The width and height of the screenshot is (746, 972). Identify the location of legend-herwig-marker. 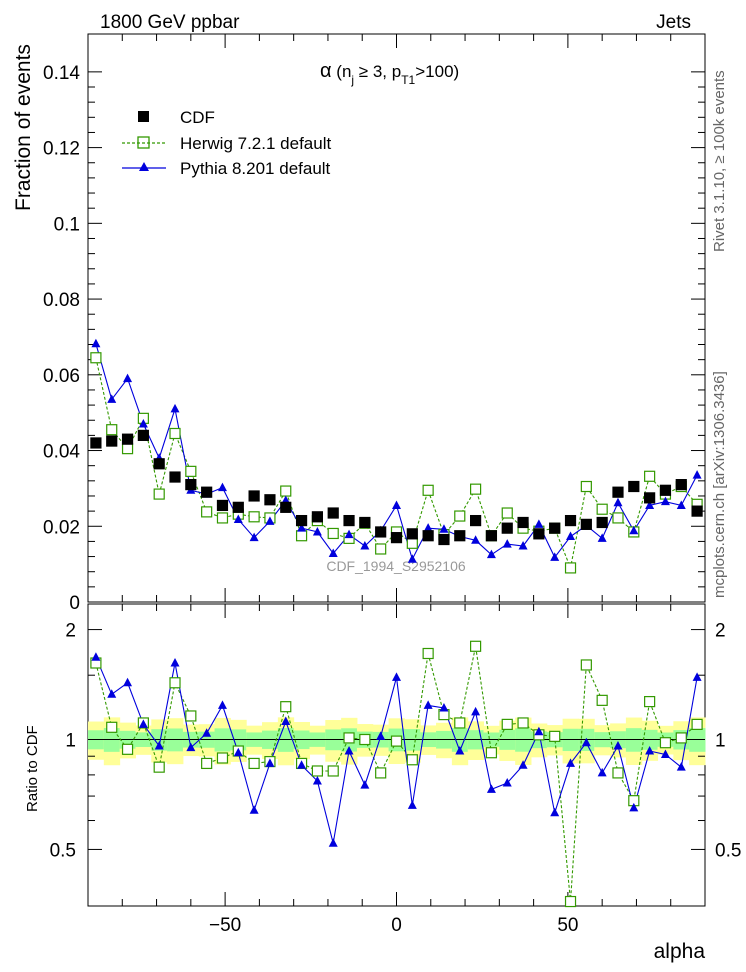
(143, 142).